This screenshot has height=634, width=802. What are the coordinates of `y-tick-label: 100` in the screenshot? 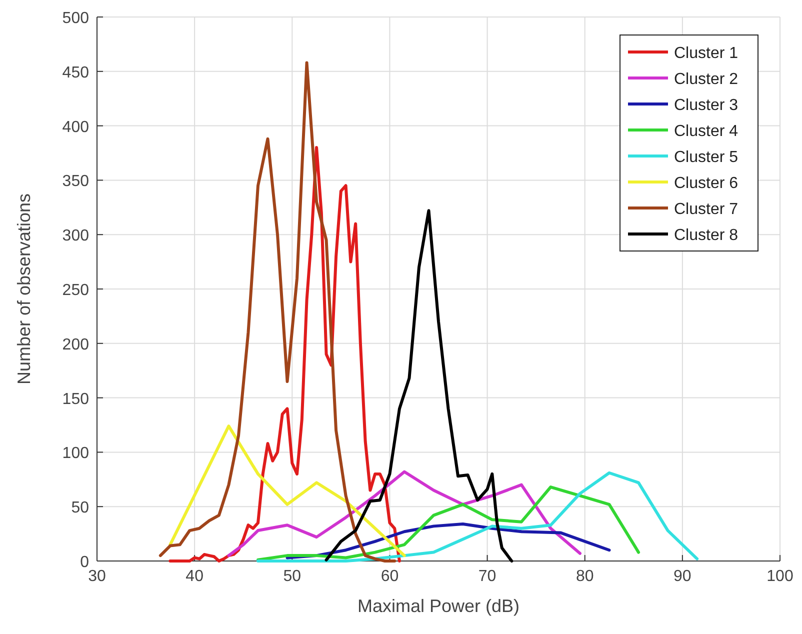 It's located at (76, 453).